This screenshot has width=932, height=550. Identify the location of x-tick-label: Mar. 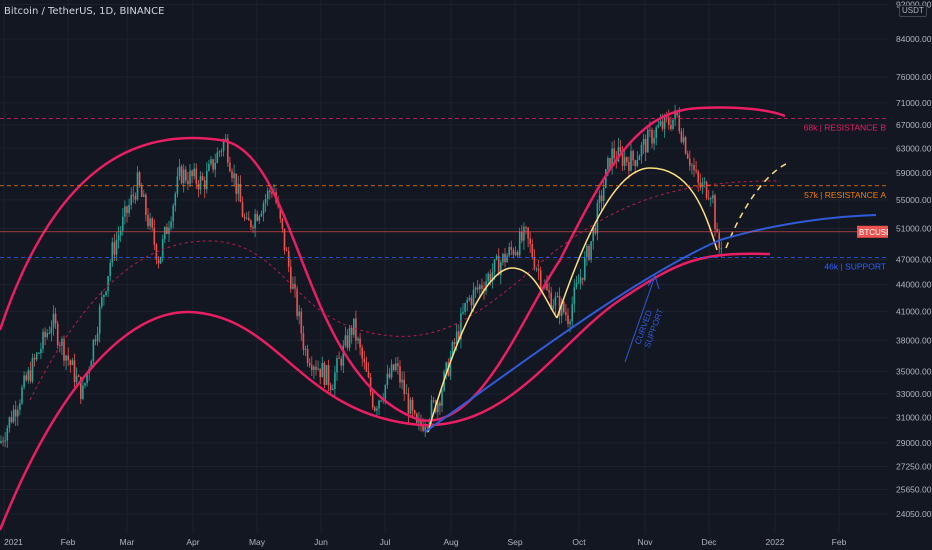
(127, 542).